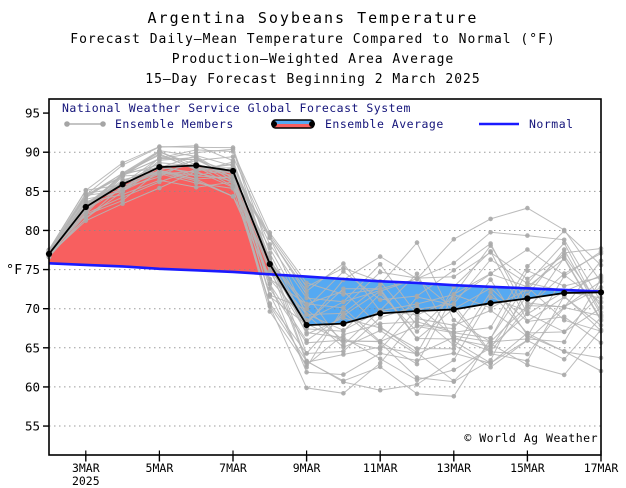  Describe the element at coordinates (307, 468) in the screenshot. I see `x-tick-label: 9MAR` at that location.